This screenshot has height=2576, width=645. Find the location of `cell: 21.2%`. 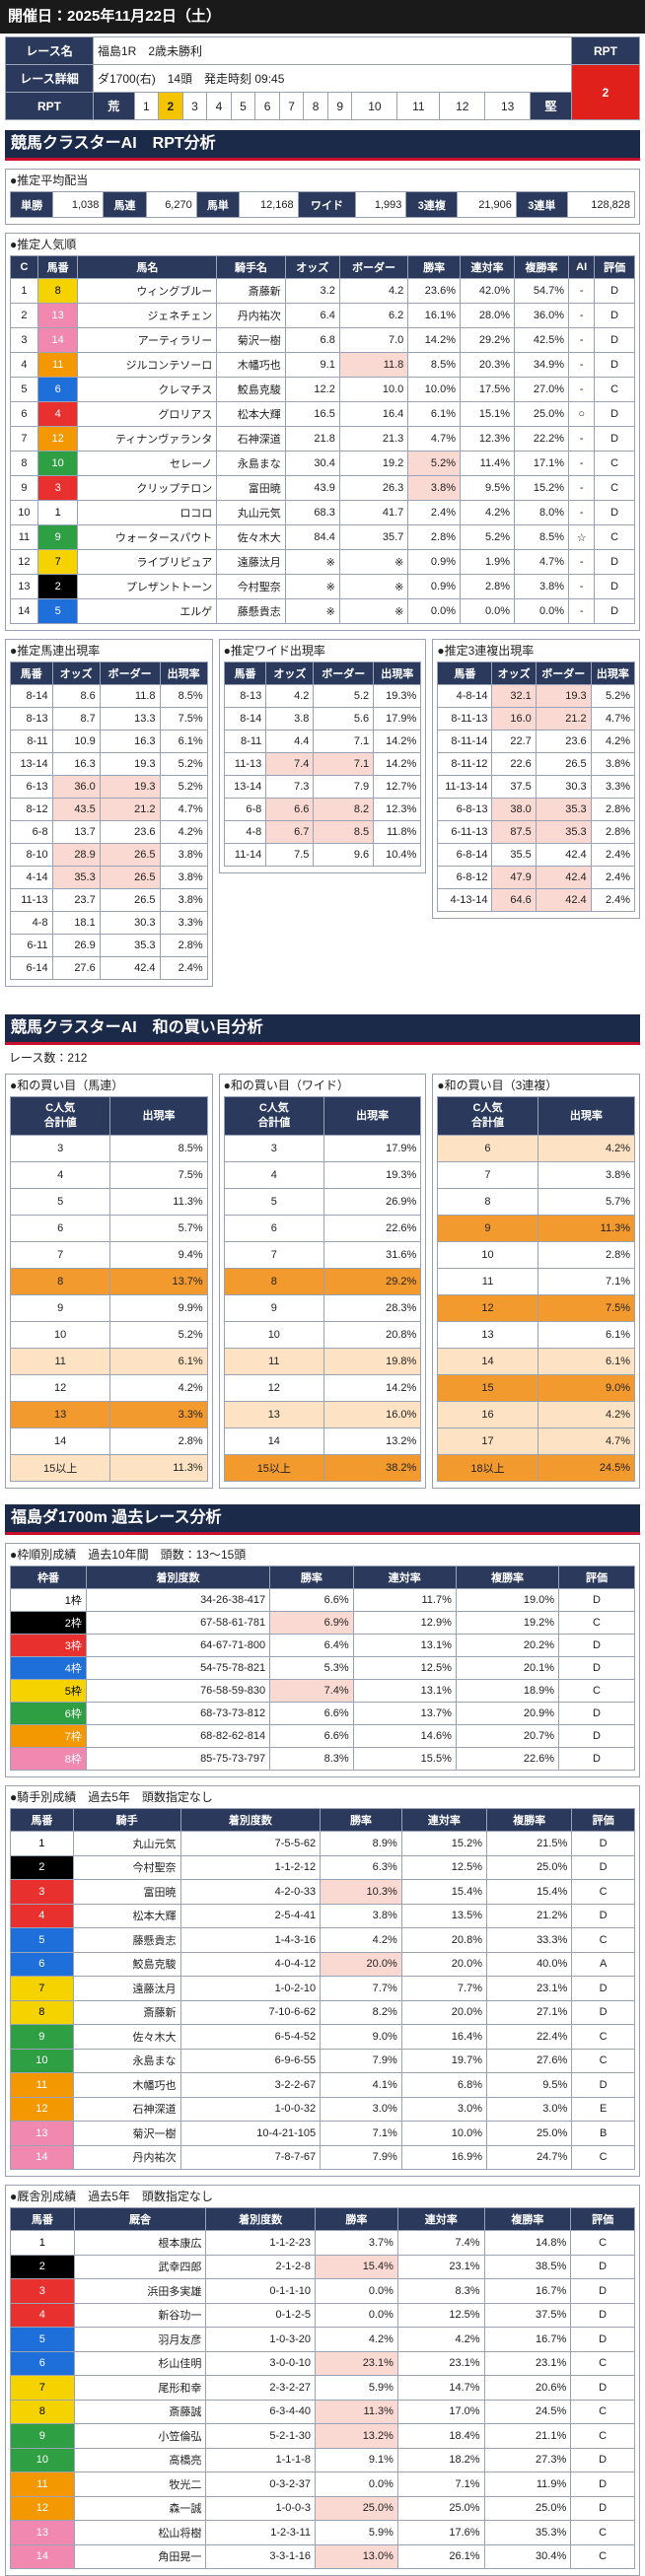

cell: 21.2% is located at coordinates (529, 1916).